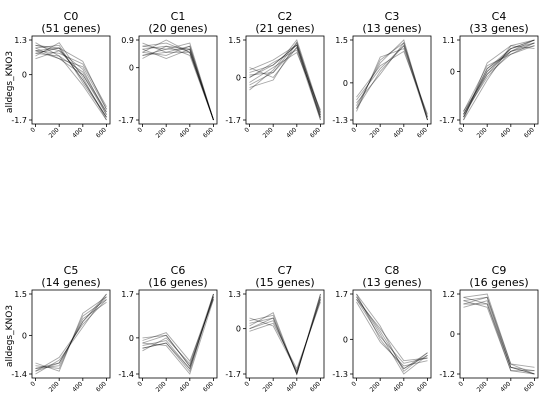 This screenshot has height=408, width=550. Describe the element at coordinates (284, 28) in the screenshot. I see `panel-subtitle: (21 genes)` at that location.